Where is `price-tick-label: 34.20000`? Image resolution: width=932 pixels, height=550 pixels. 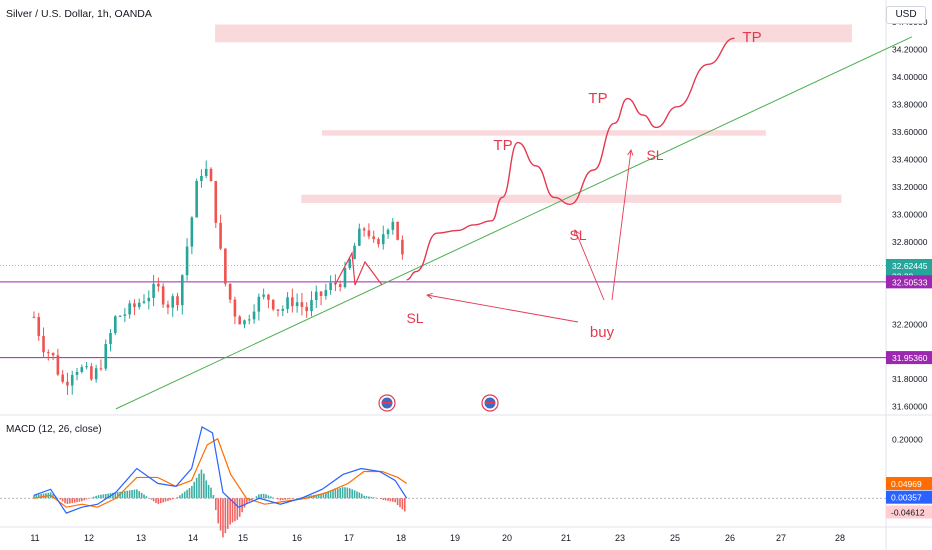
price-tick-label: 34.20000 is located at coordinates (910, 50).